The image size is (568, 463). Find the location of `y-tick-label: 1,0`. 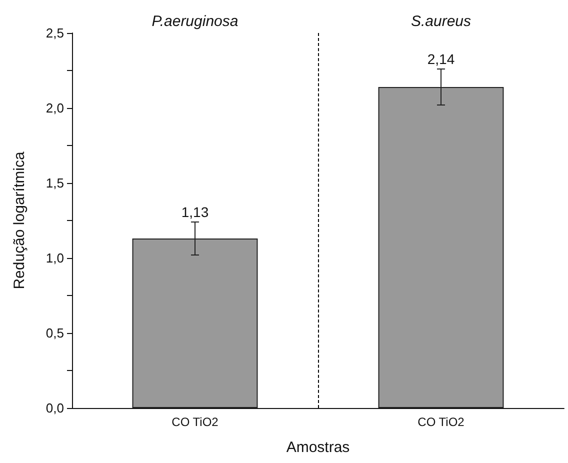

y-tick-label: 1,0 is located at coordinates (55, 258).